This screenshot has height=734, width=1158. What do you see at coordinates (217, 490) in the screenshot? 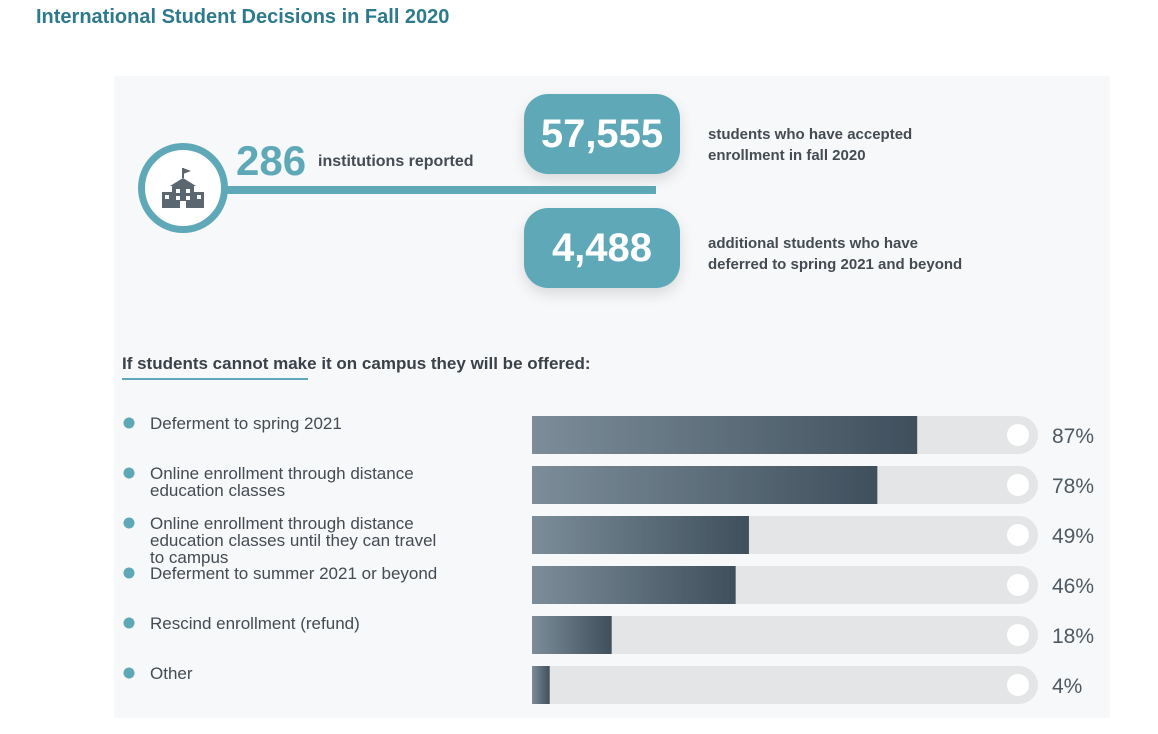
I see `category-label: education classes` at bounding box center [217, 490].